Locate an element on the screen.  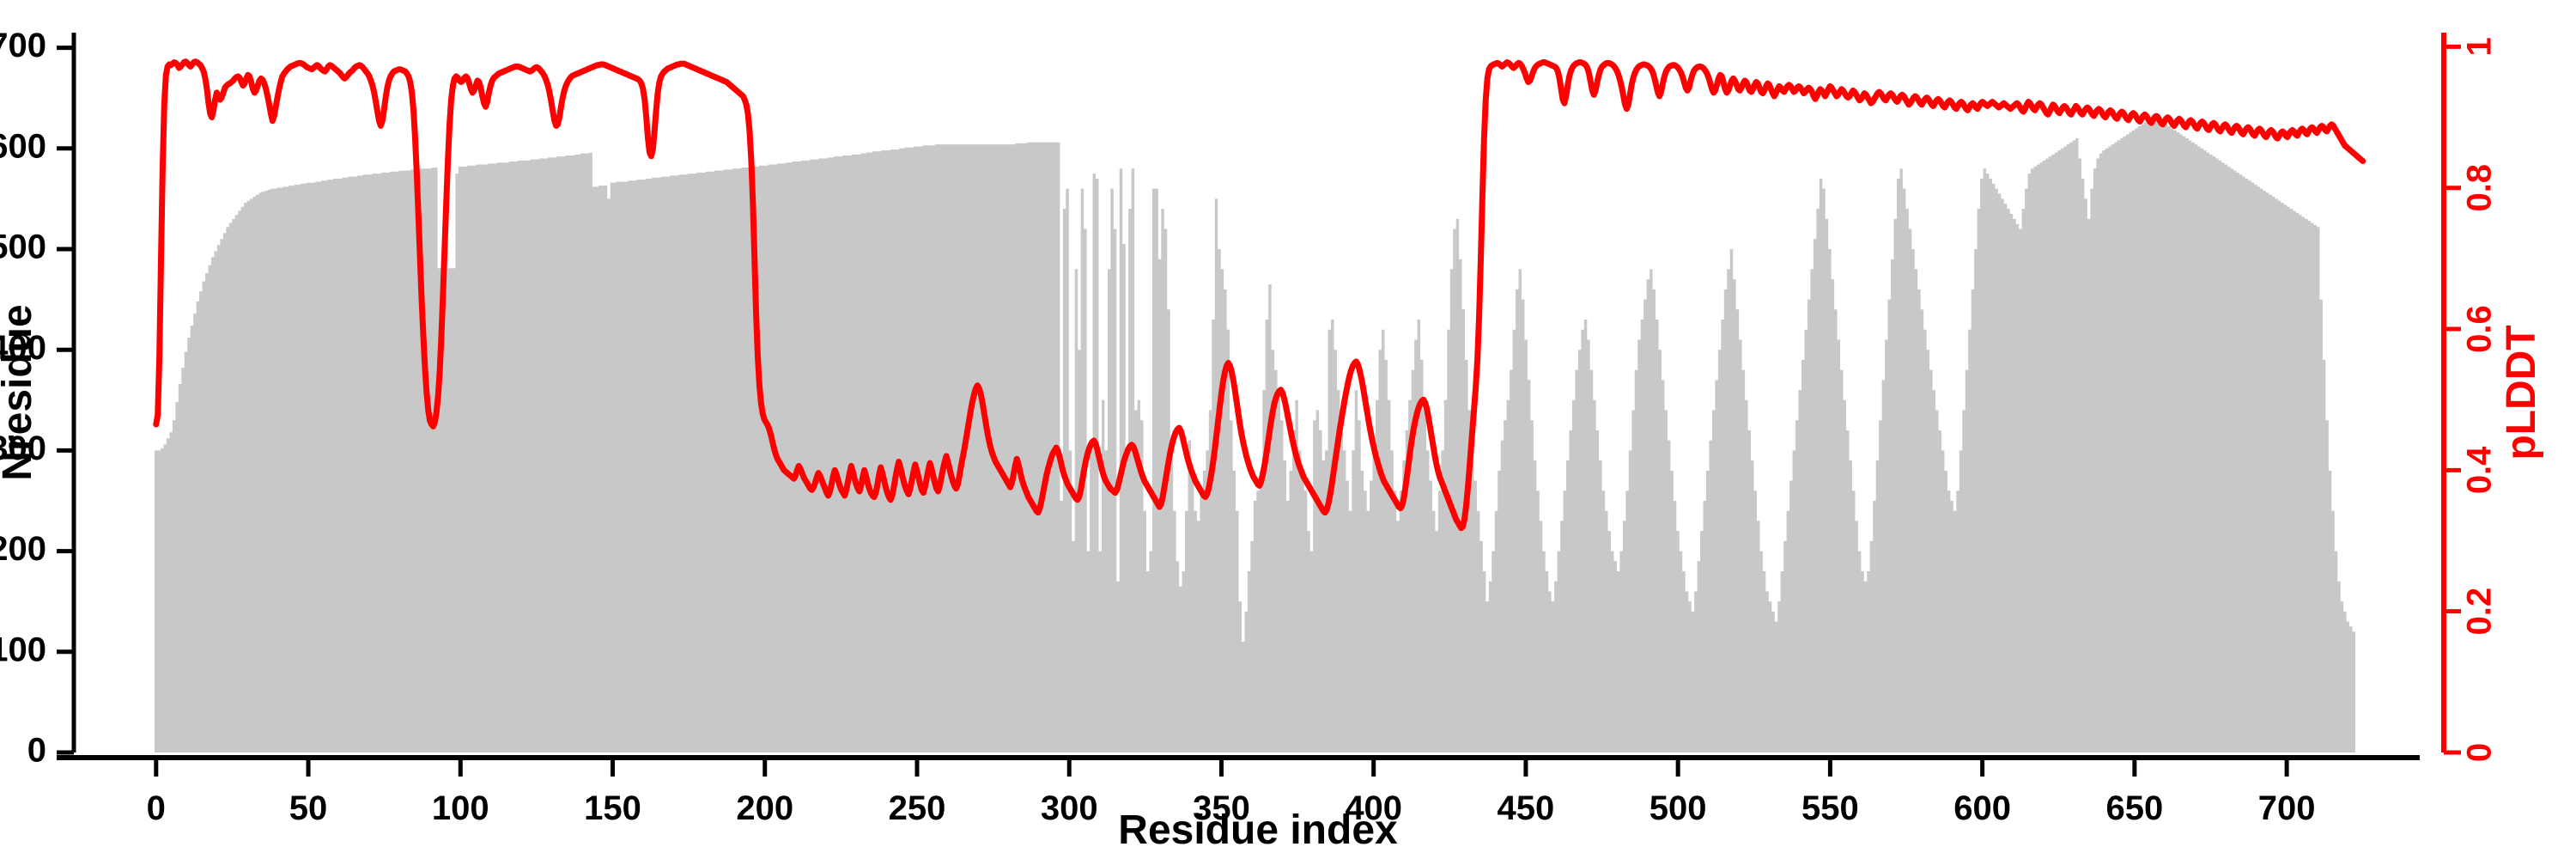
y2-axis-title: pLDDT is located at coordinates (2522, 393).